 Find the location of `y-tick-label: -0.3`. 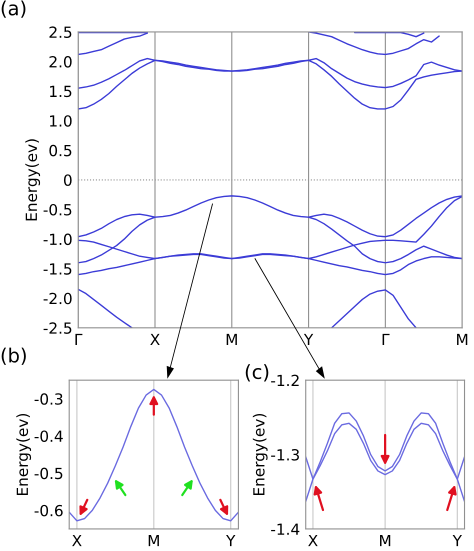

y-tick-label: -0.3 is located at coordinates (48, 399).